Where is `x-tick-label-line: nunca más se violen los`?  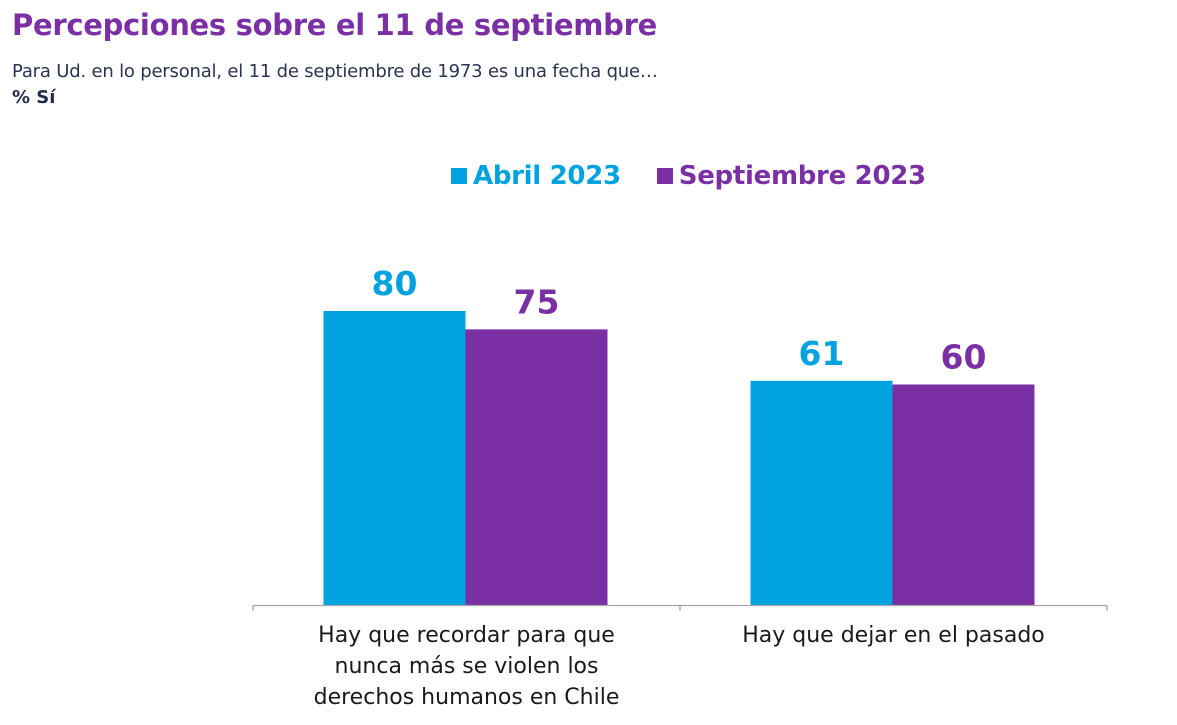 x-tick-label-line: nunca más se violen los is located at coordinates (466, 666).